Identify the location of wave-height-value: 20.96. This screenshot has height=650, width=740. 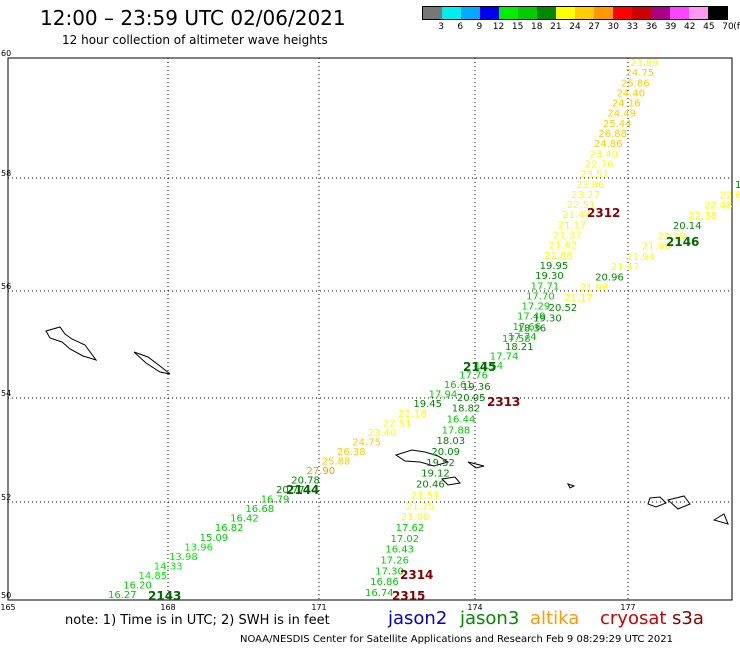
(609, 277).